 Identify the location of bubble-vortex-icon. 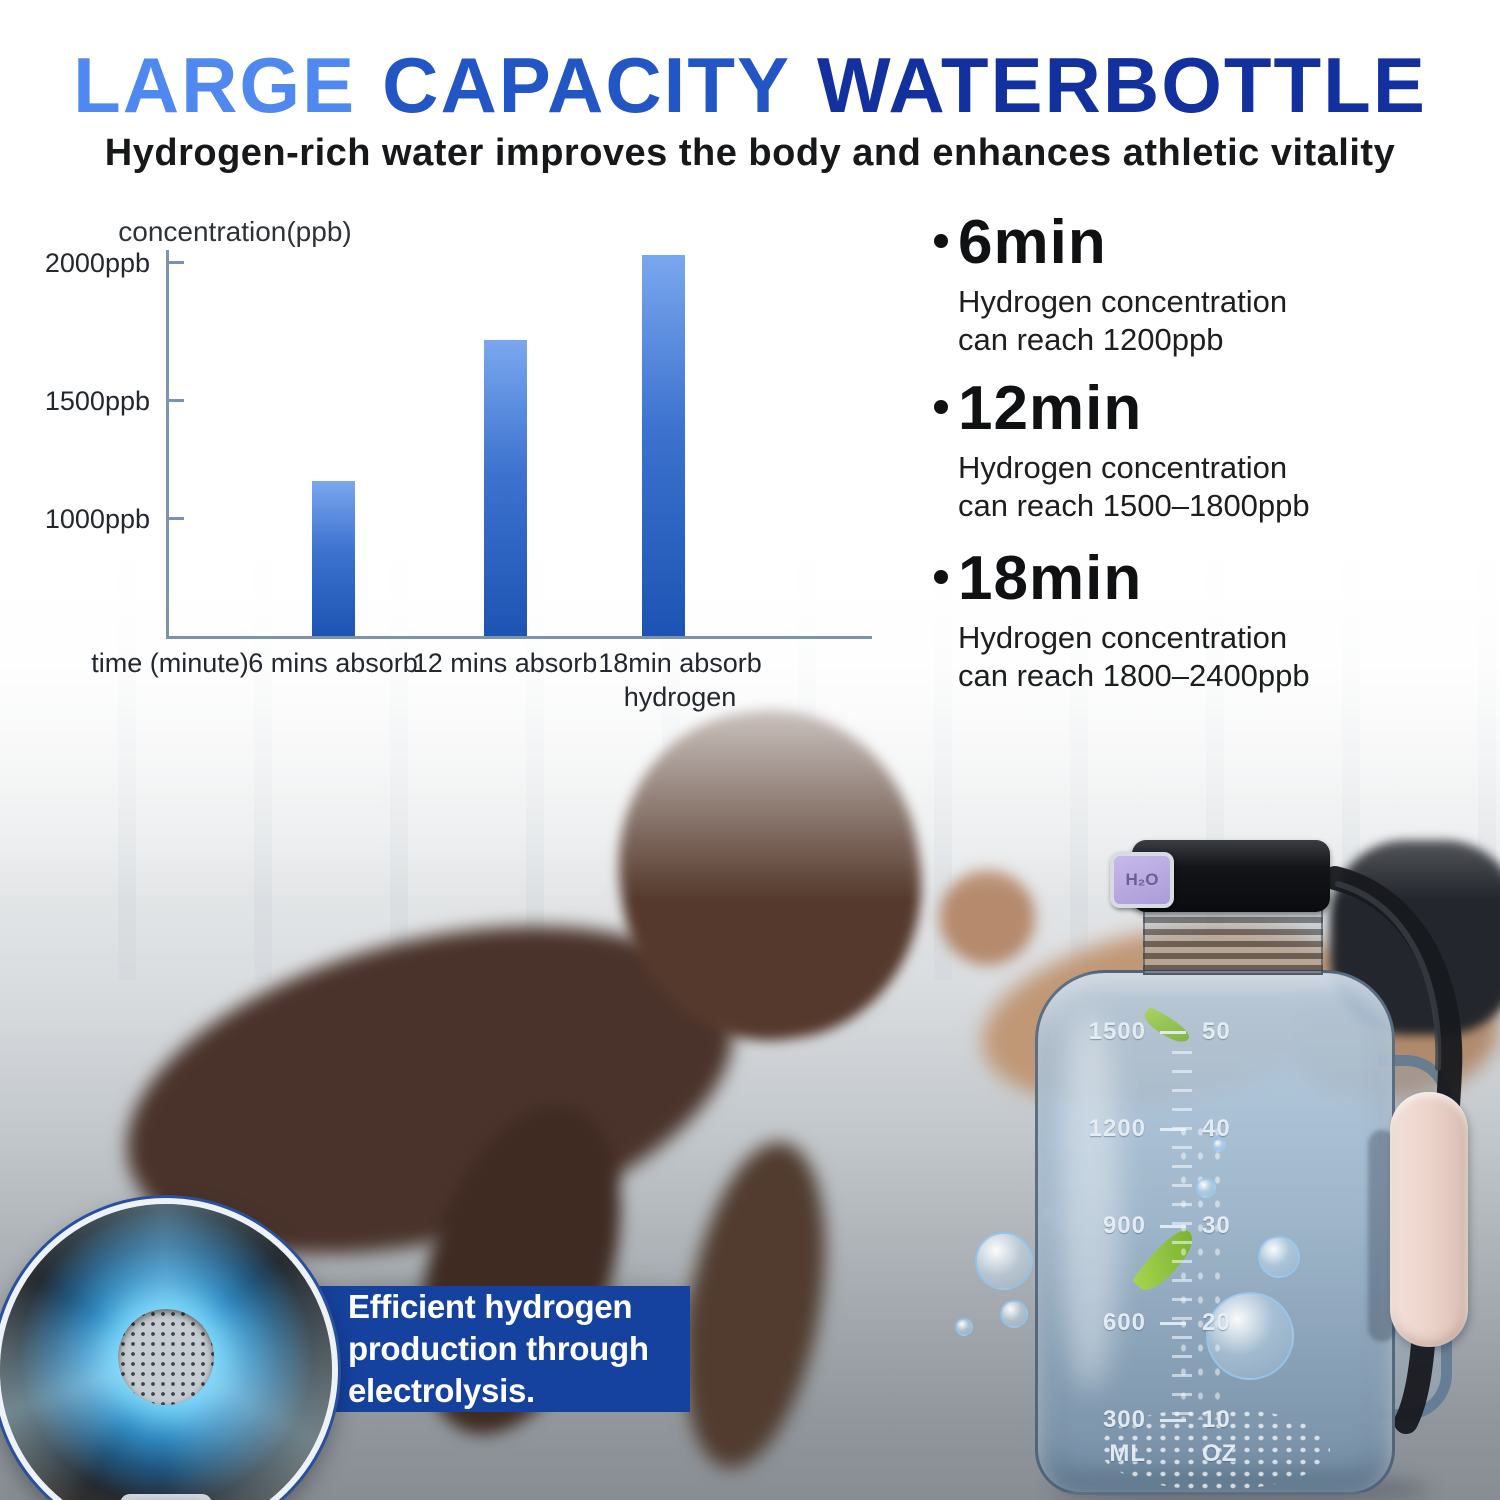
(1215, 1449).